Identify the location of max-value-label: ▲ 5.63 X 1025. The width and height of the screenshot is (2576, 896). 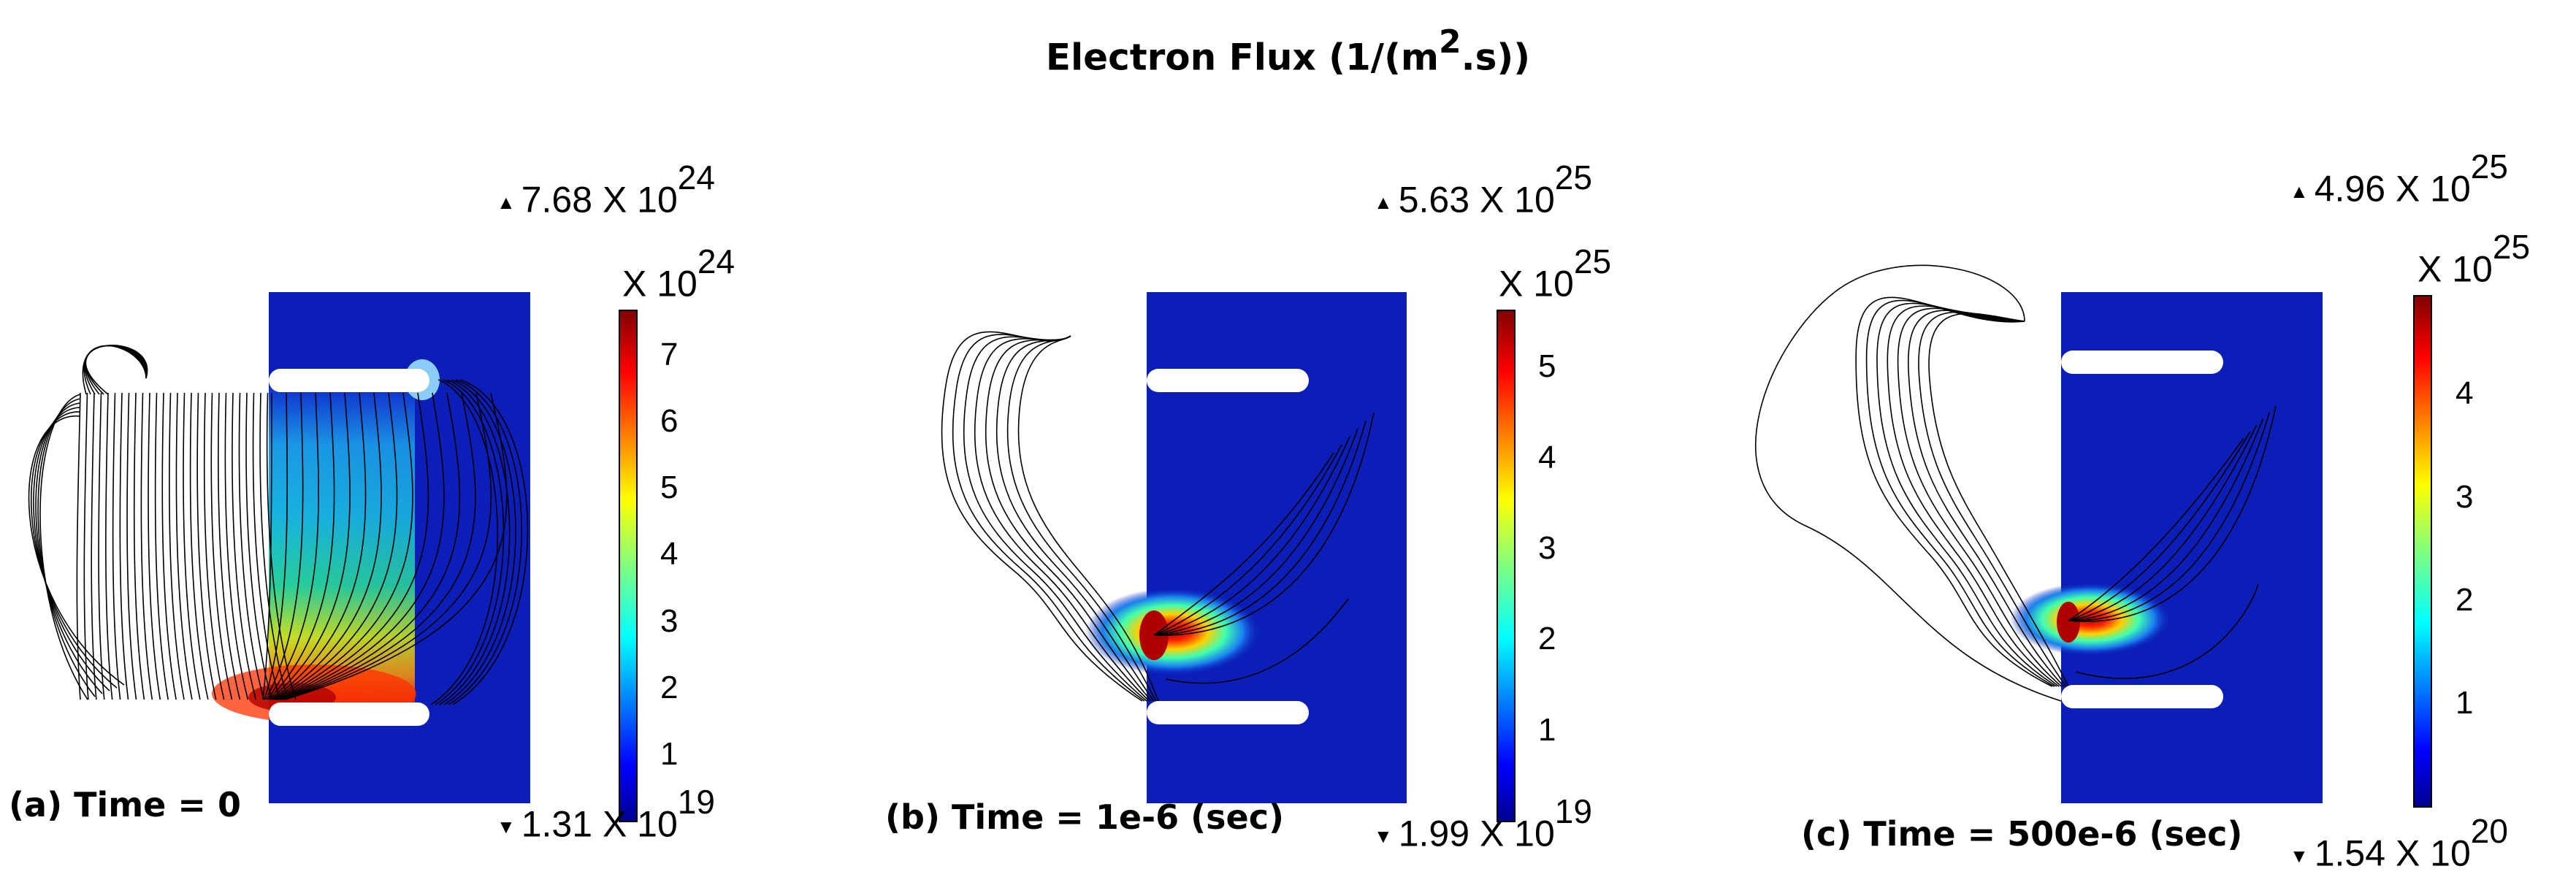
(1483, 189).